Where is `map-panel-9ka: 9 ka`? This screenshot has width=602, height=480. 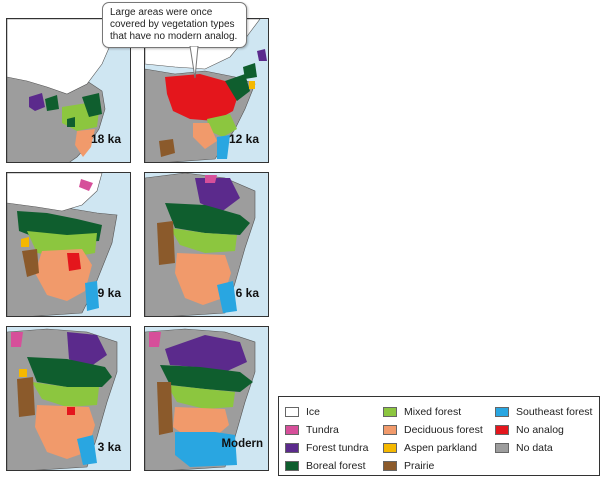 map-panel-9ka: 9 ka is located at coordinates (68, 244).